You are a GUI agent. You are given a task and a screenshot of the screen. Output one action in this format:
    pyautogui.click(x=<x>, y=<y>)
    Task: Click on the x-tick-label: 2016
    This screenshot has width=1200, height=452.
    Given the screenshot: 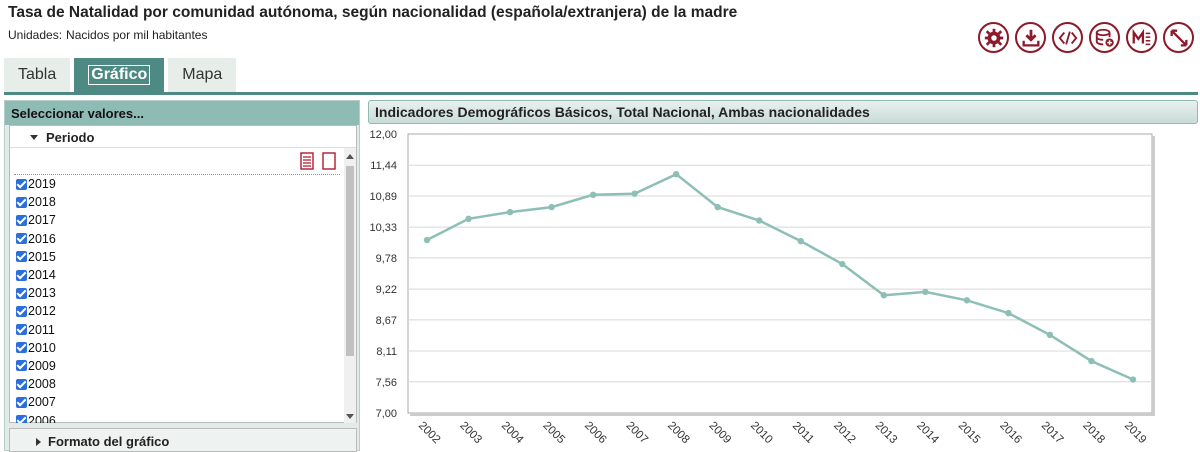 What is the action you would take?
    pyautogui.click(x=1010, y=433)
    